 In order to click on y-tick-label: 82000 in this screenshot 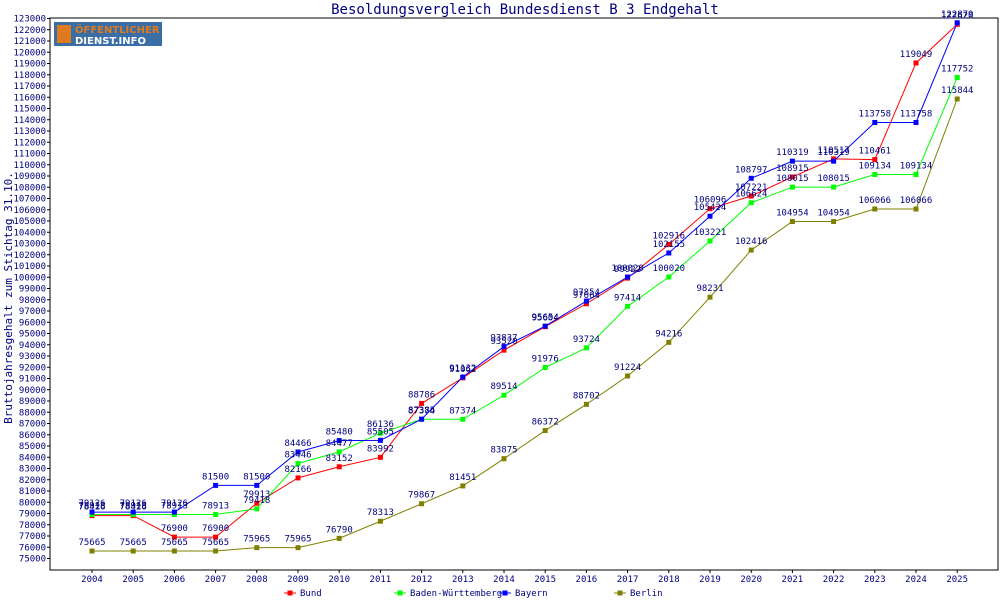, I will do `click(32, 481)`.